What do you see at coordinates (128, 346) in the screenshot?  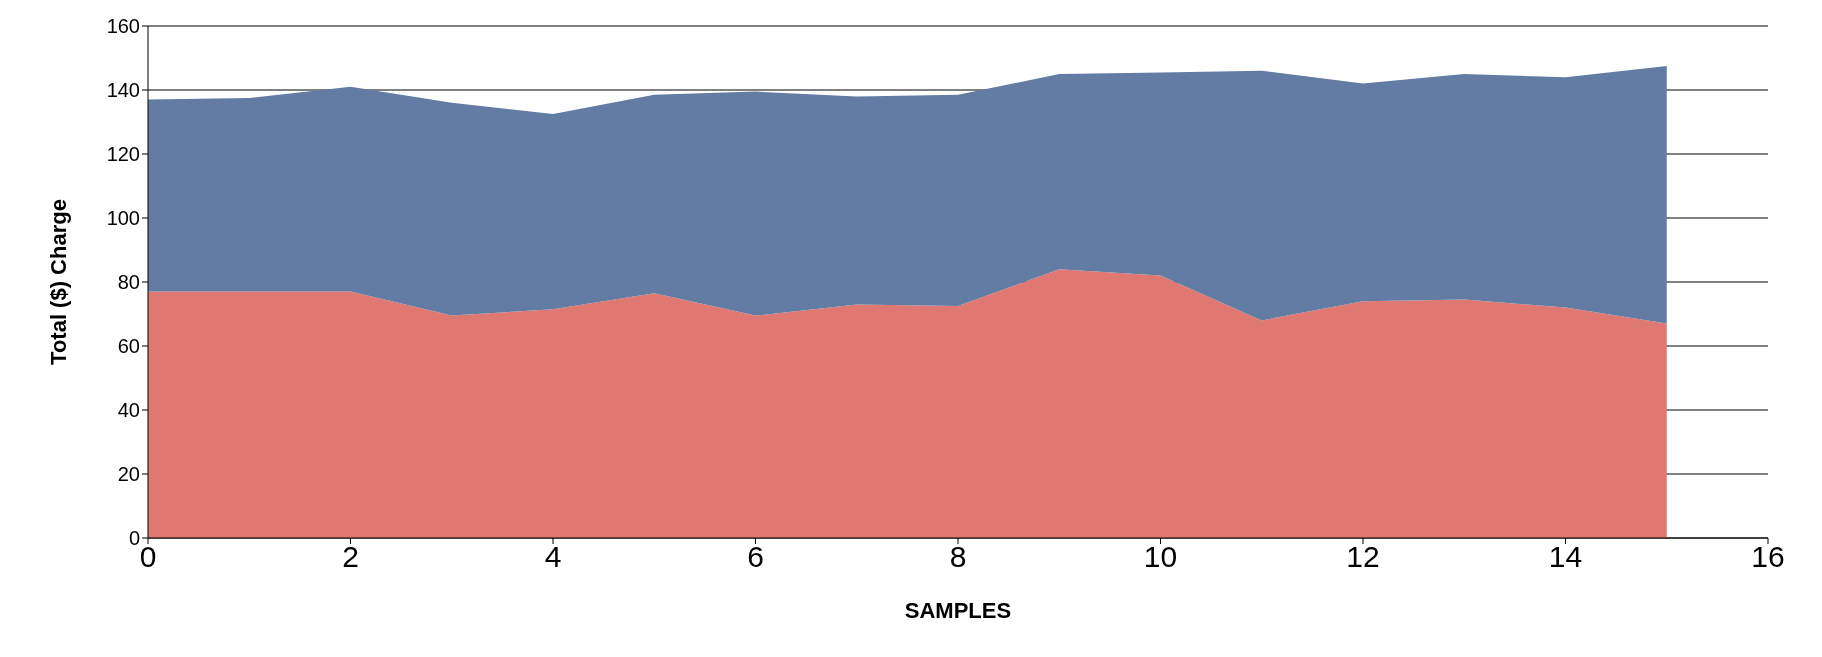 I see `y-tick-label: 60` at bounding box center [128, 346].